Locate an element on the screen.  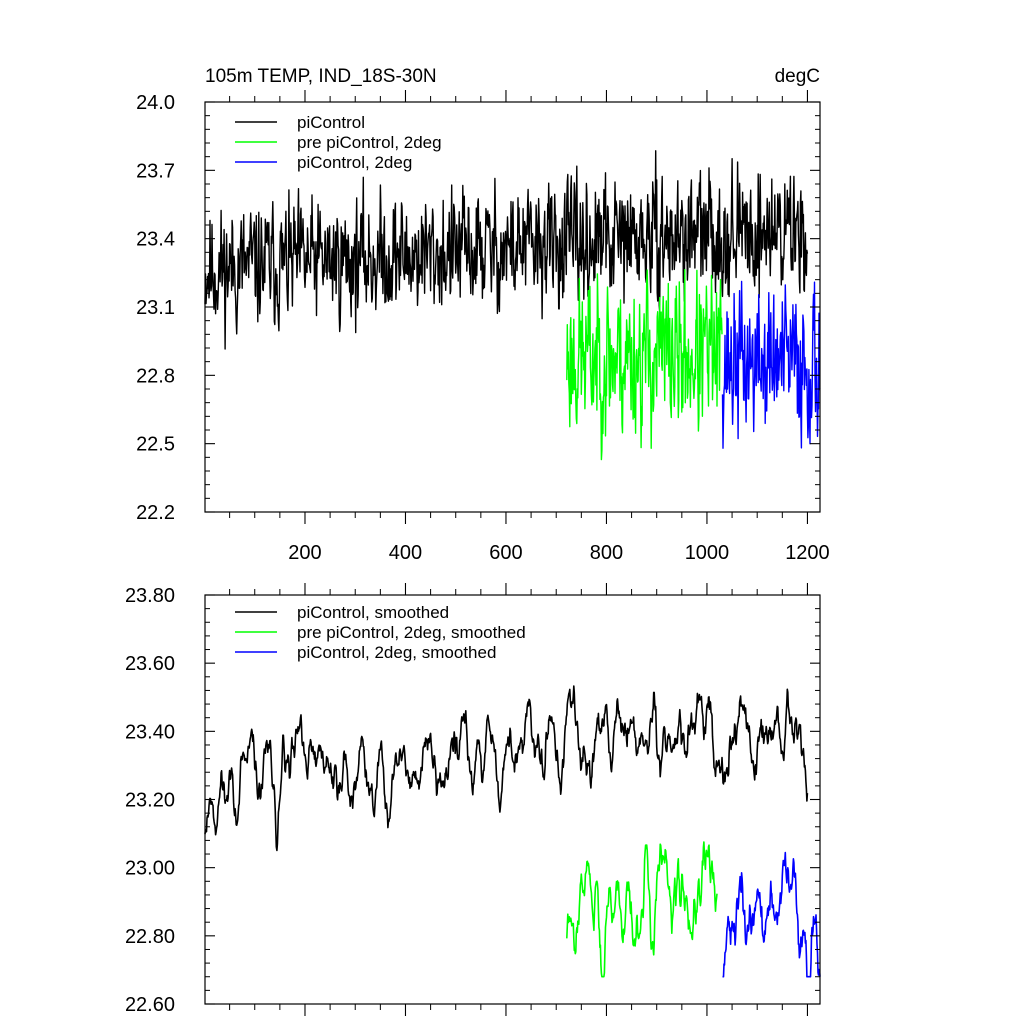
y-tick-label: 23.4 is located at coordinates (155, 240).